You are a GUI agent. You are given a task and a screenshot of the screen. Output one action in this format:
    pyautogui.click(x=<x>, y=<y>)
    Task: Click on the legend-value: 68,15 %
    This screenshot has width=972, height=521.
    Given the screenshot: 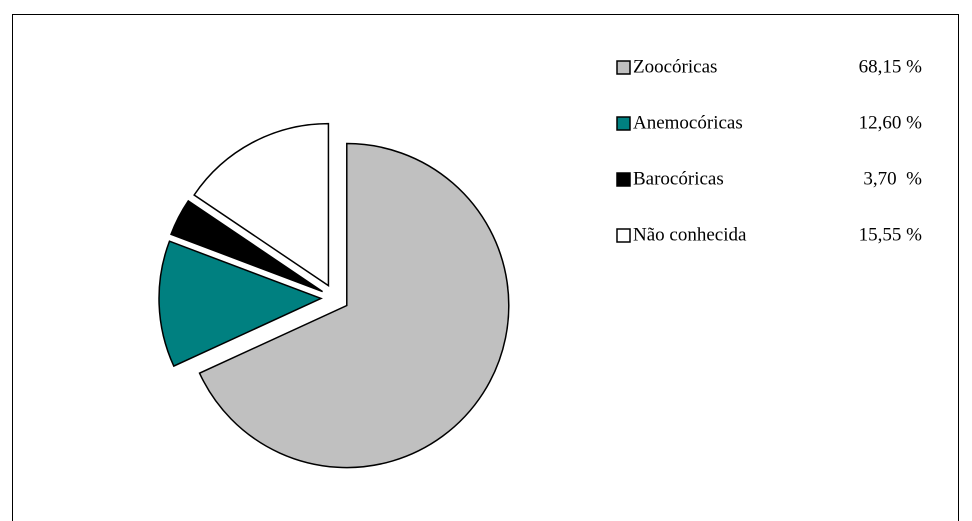 What is the action you would take?
    pyautogui.click(x=891, y=66)
    